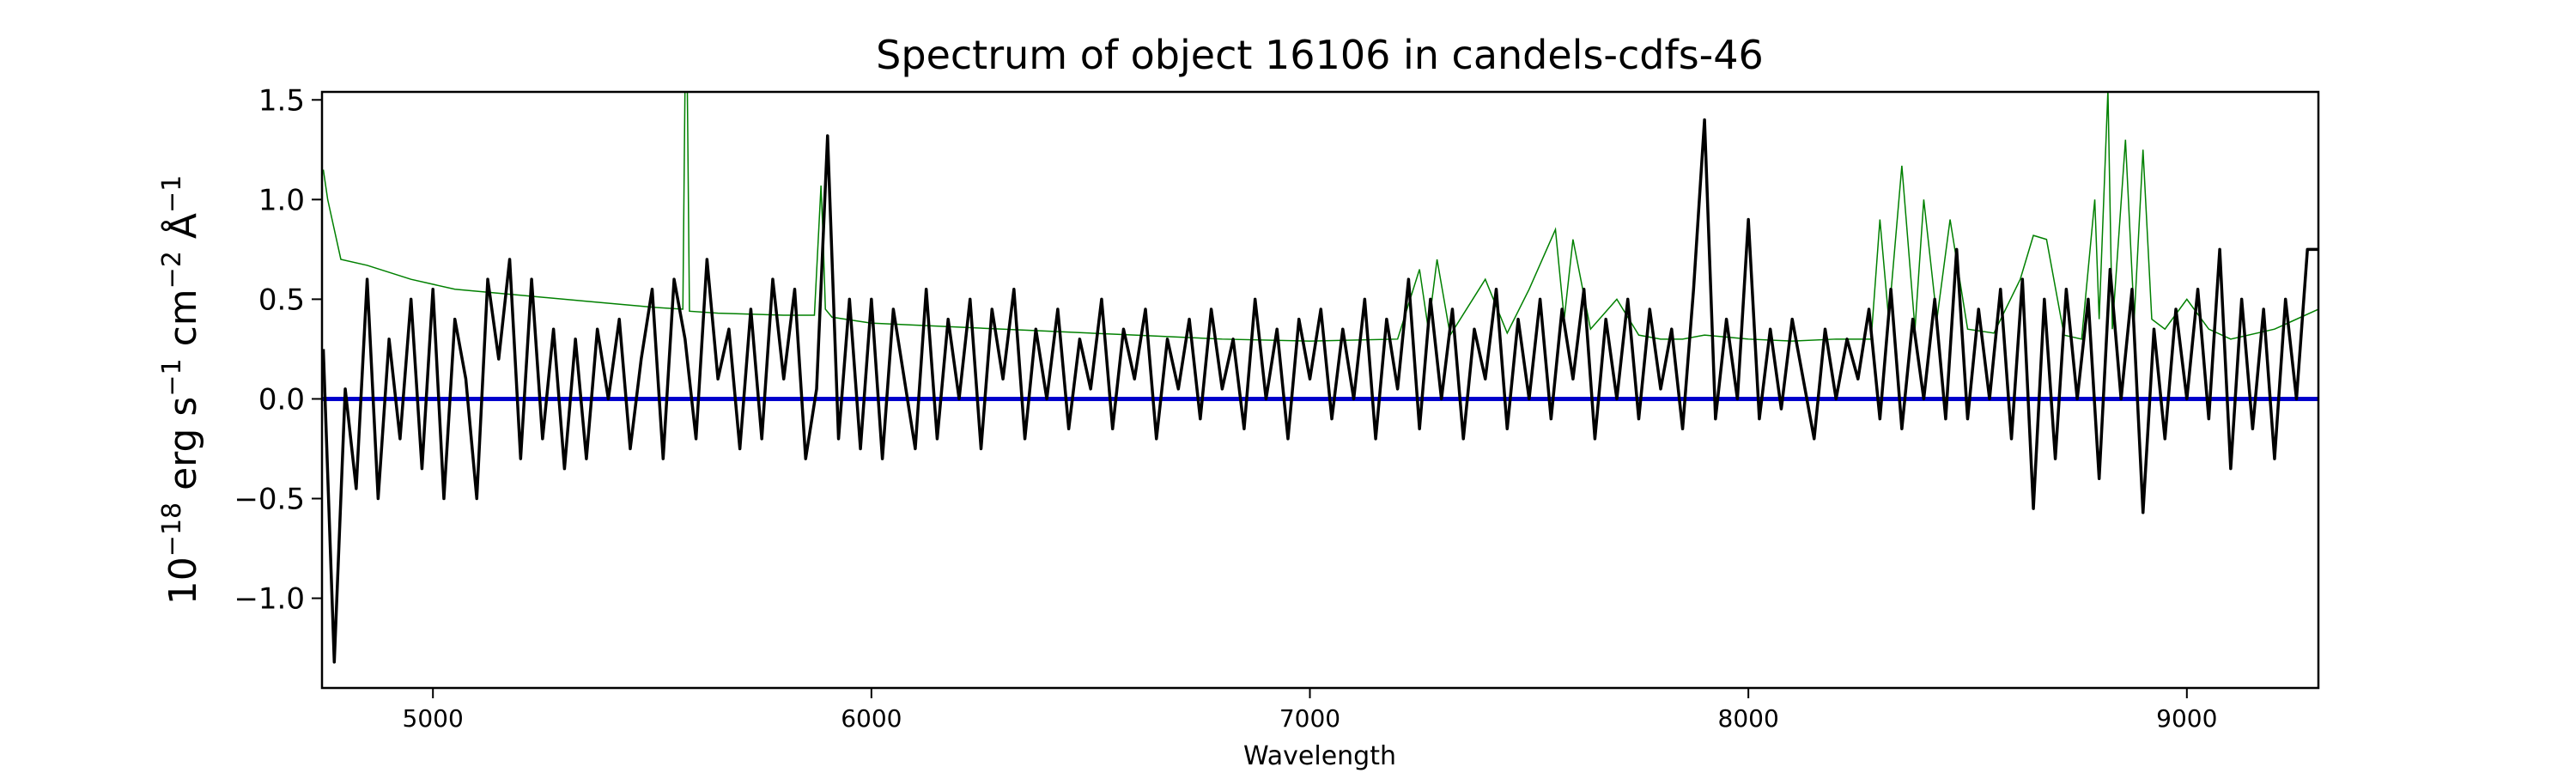  Describe the element at coordinates (269, 599) in the screenshot. I see `y-tick-label: −1.0` at that location.